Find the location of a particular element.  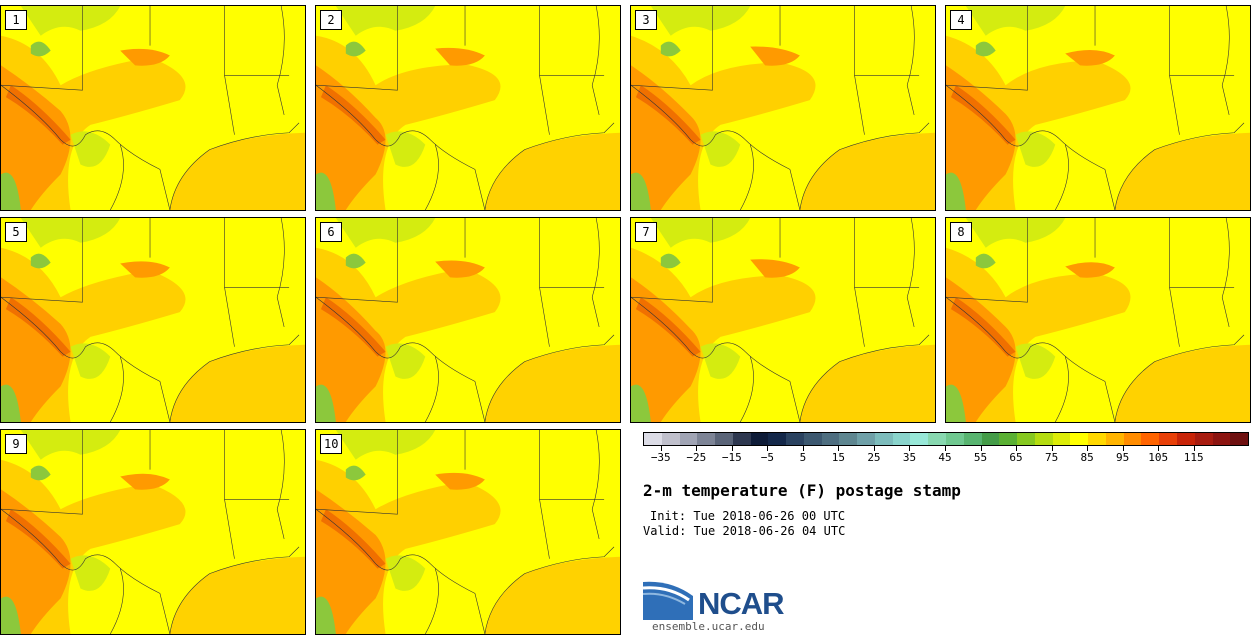

ensemble-member-panel: 1 is located at coordinates (153, 108).